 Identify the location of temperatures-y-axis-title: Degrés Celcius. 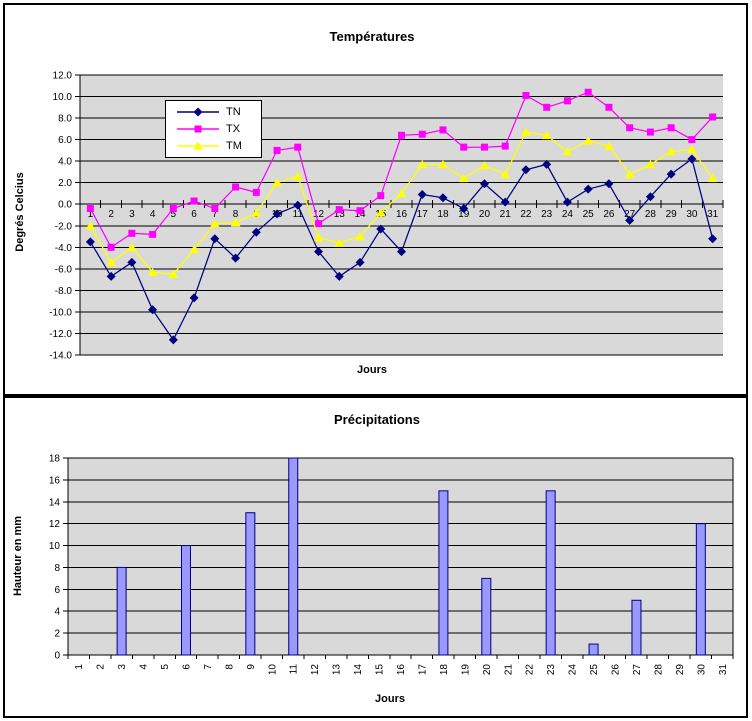
(20, 212).